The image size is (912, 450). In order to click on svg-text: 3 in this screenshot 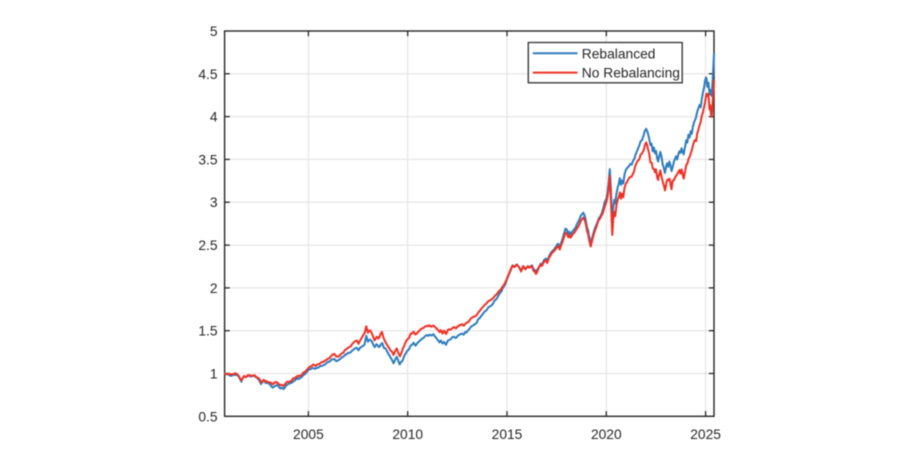, I will do `click(214, 202)`.